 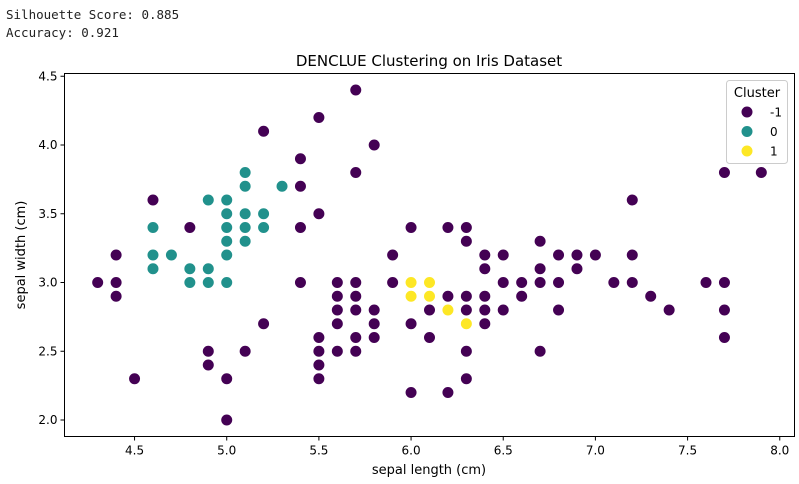 What do you see at coordinates (774, 132) in the screenshot?
I see `legend-label-0: 0` at bounding box center [774, 132].